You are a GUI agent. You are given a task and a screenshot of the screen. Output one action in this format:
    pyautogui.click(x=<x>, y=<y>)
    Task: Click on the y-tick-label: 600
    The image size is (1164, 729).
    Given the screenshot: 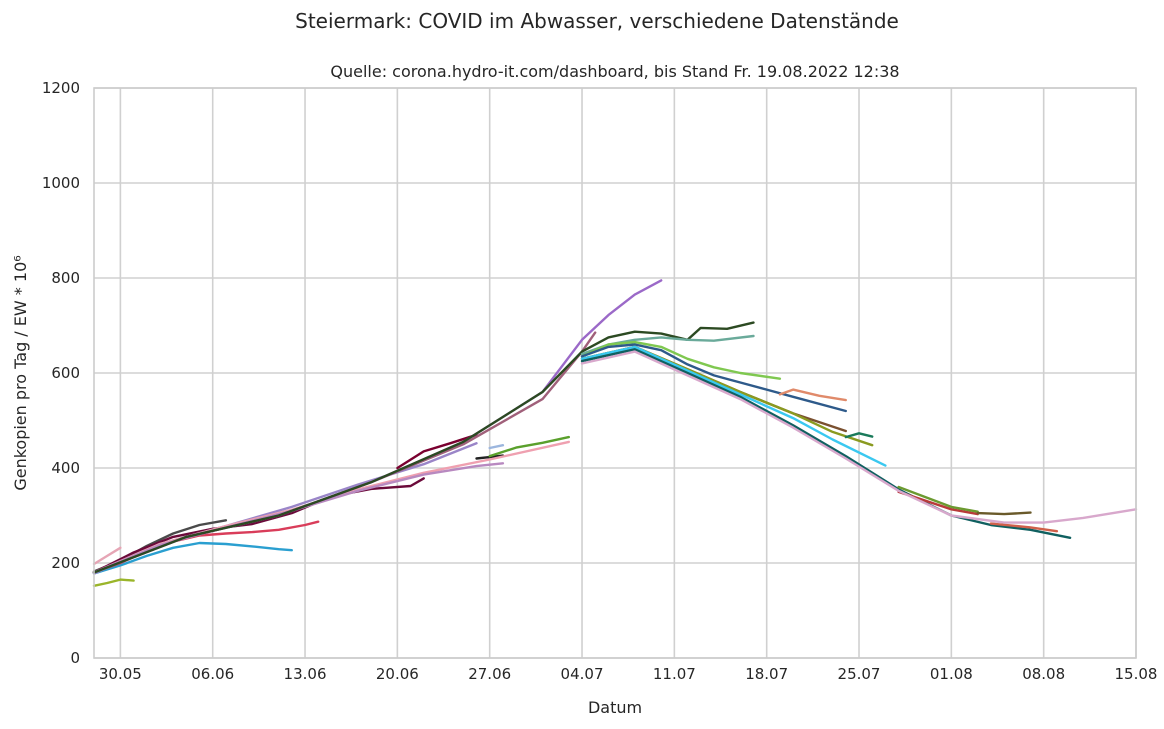 What is the action you would take?
    pyautogui.click(x=65, y=373)
    